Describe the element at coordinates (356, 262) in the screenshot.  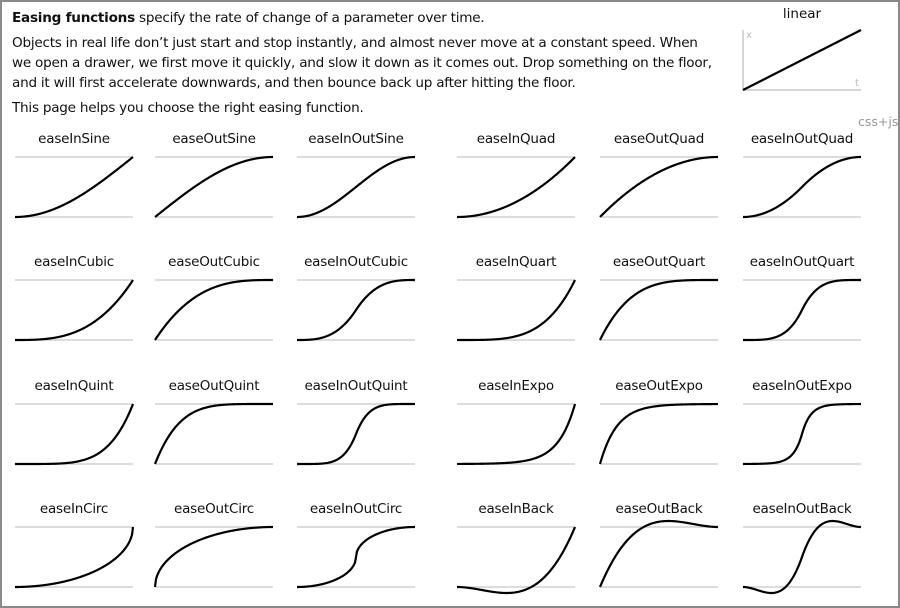
I see `easing-title: easeInOutCubic` at that location.